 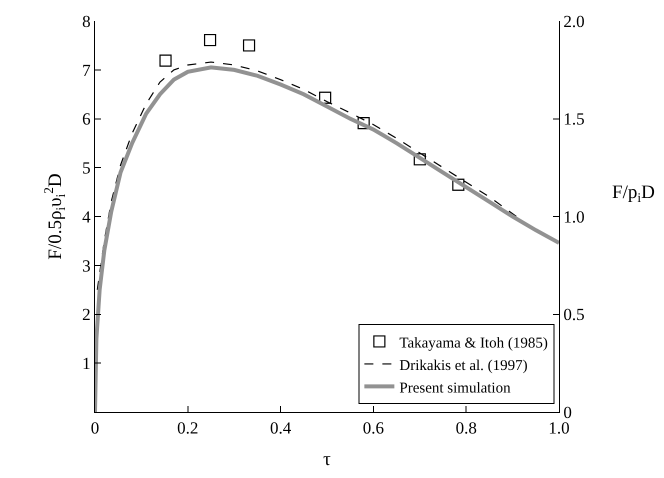 I want to click on y-tick-label: 4, so click(x=87, y=216).